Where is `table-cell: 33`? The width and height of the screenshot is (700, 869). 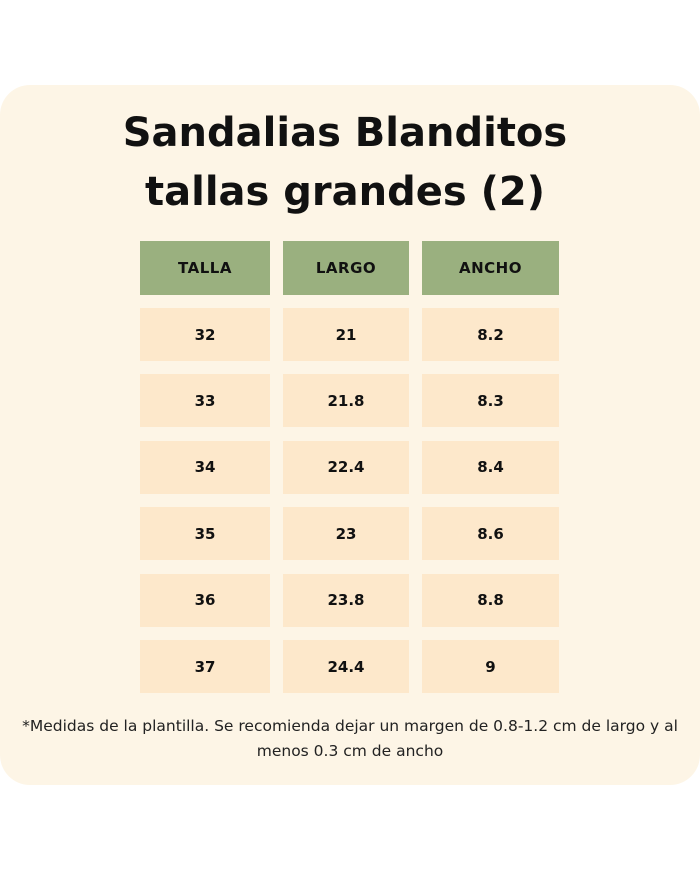
table-cell: 33 is located at coordinates (205, 401).